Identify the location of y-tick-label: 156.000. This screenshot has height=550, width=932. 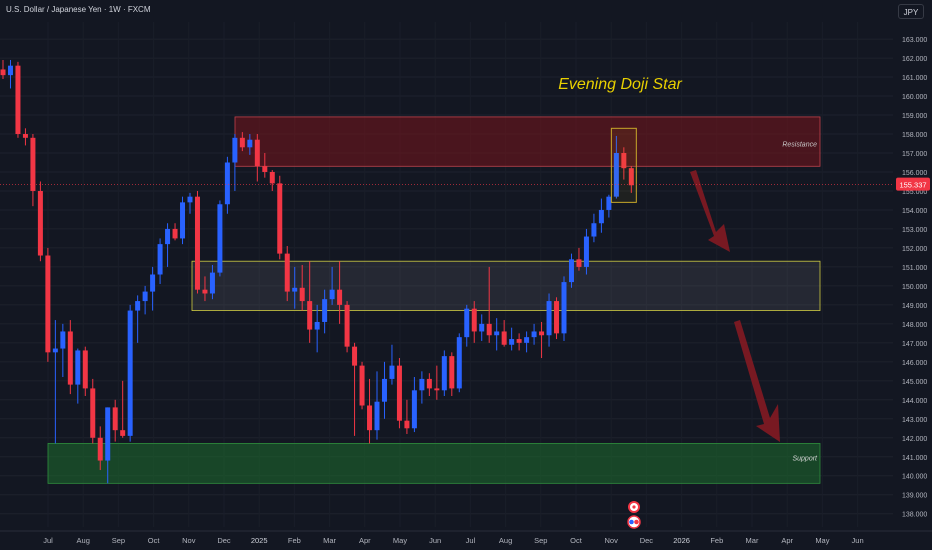
(914, 173).